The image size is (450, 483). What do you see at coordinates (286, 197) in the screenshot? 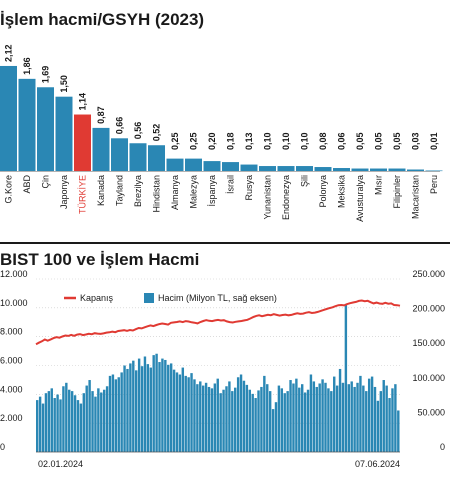
I see `category-label-15: Endonezya` at bounding box center [286, 197].